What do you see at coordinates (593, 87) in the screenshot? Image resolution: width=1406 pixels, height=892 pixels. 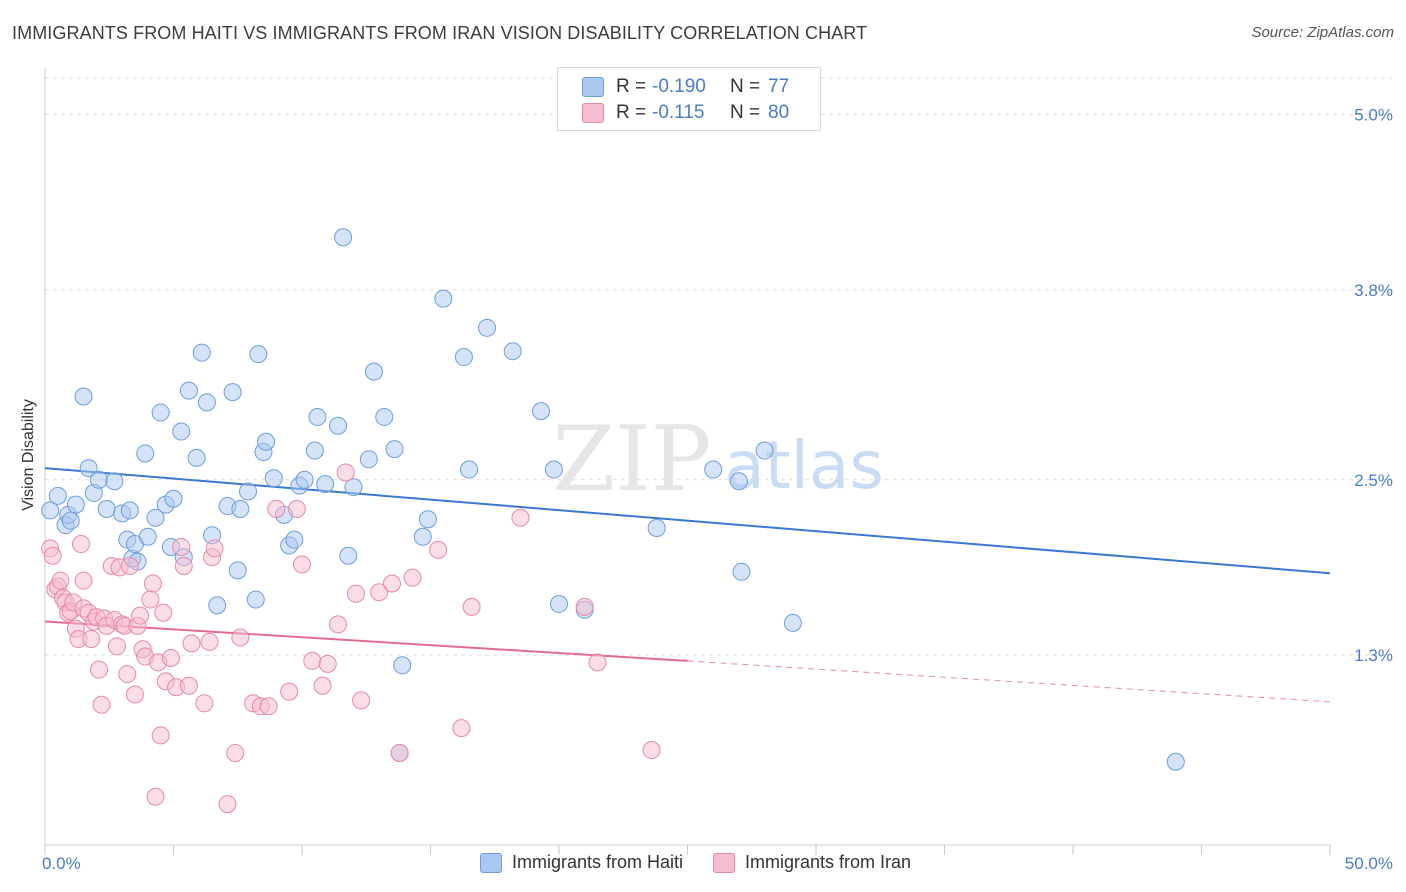 I see `legend-swatch-haiti` at bounding box center [593, 87].